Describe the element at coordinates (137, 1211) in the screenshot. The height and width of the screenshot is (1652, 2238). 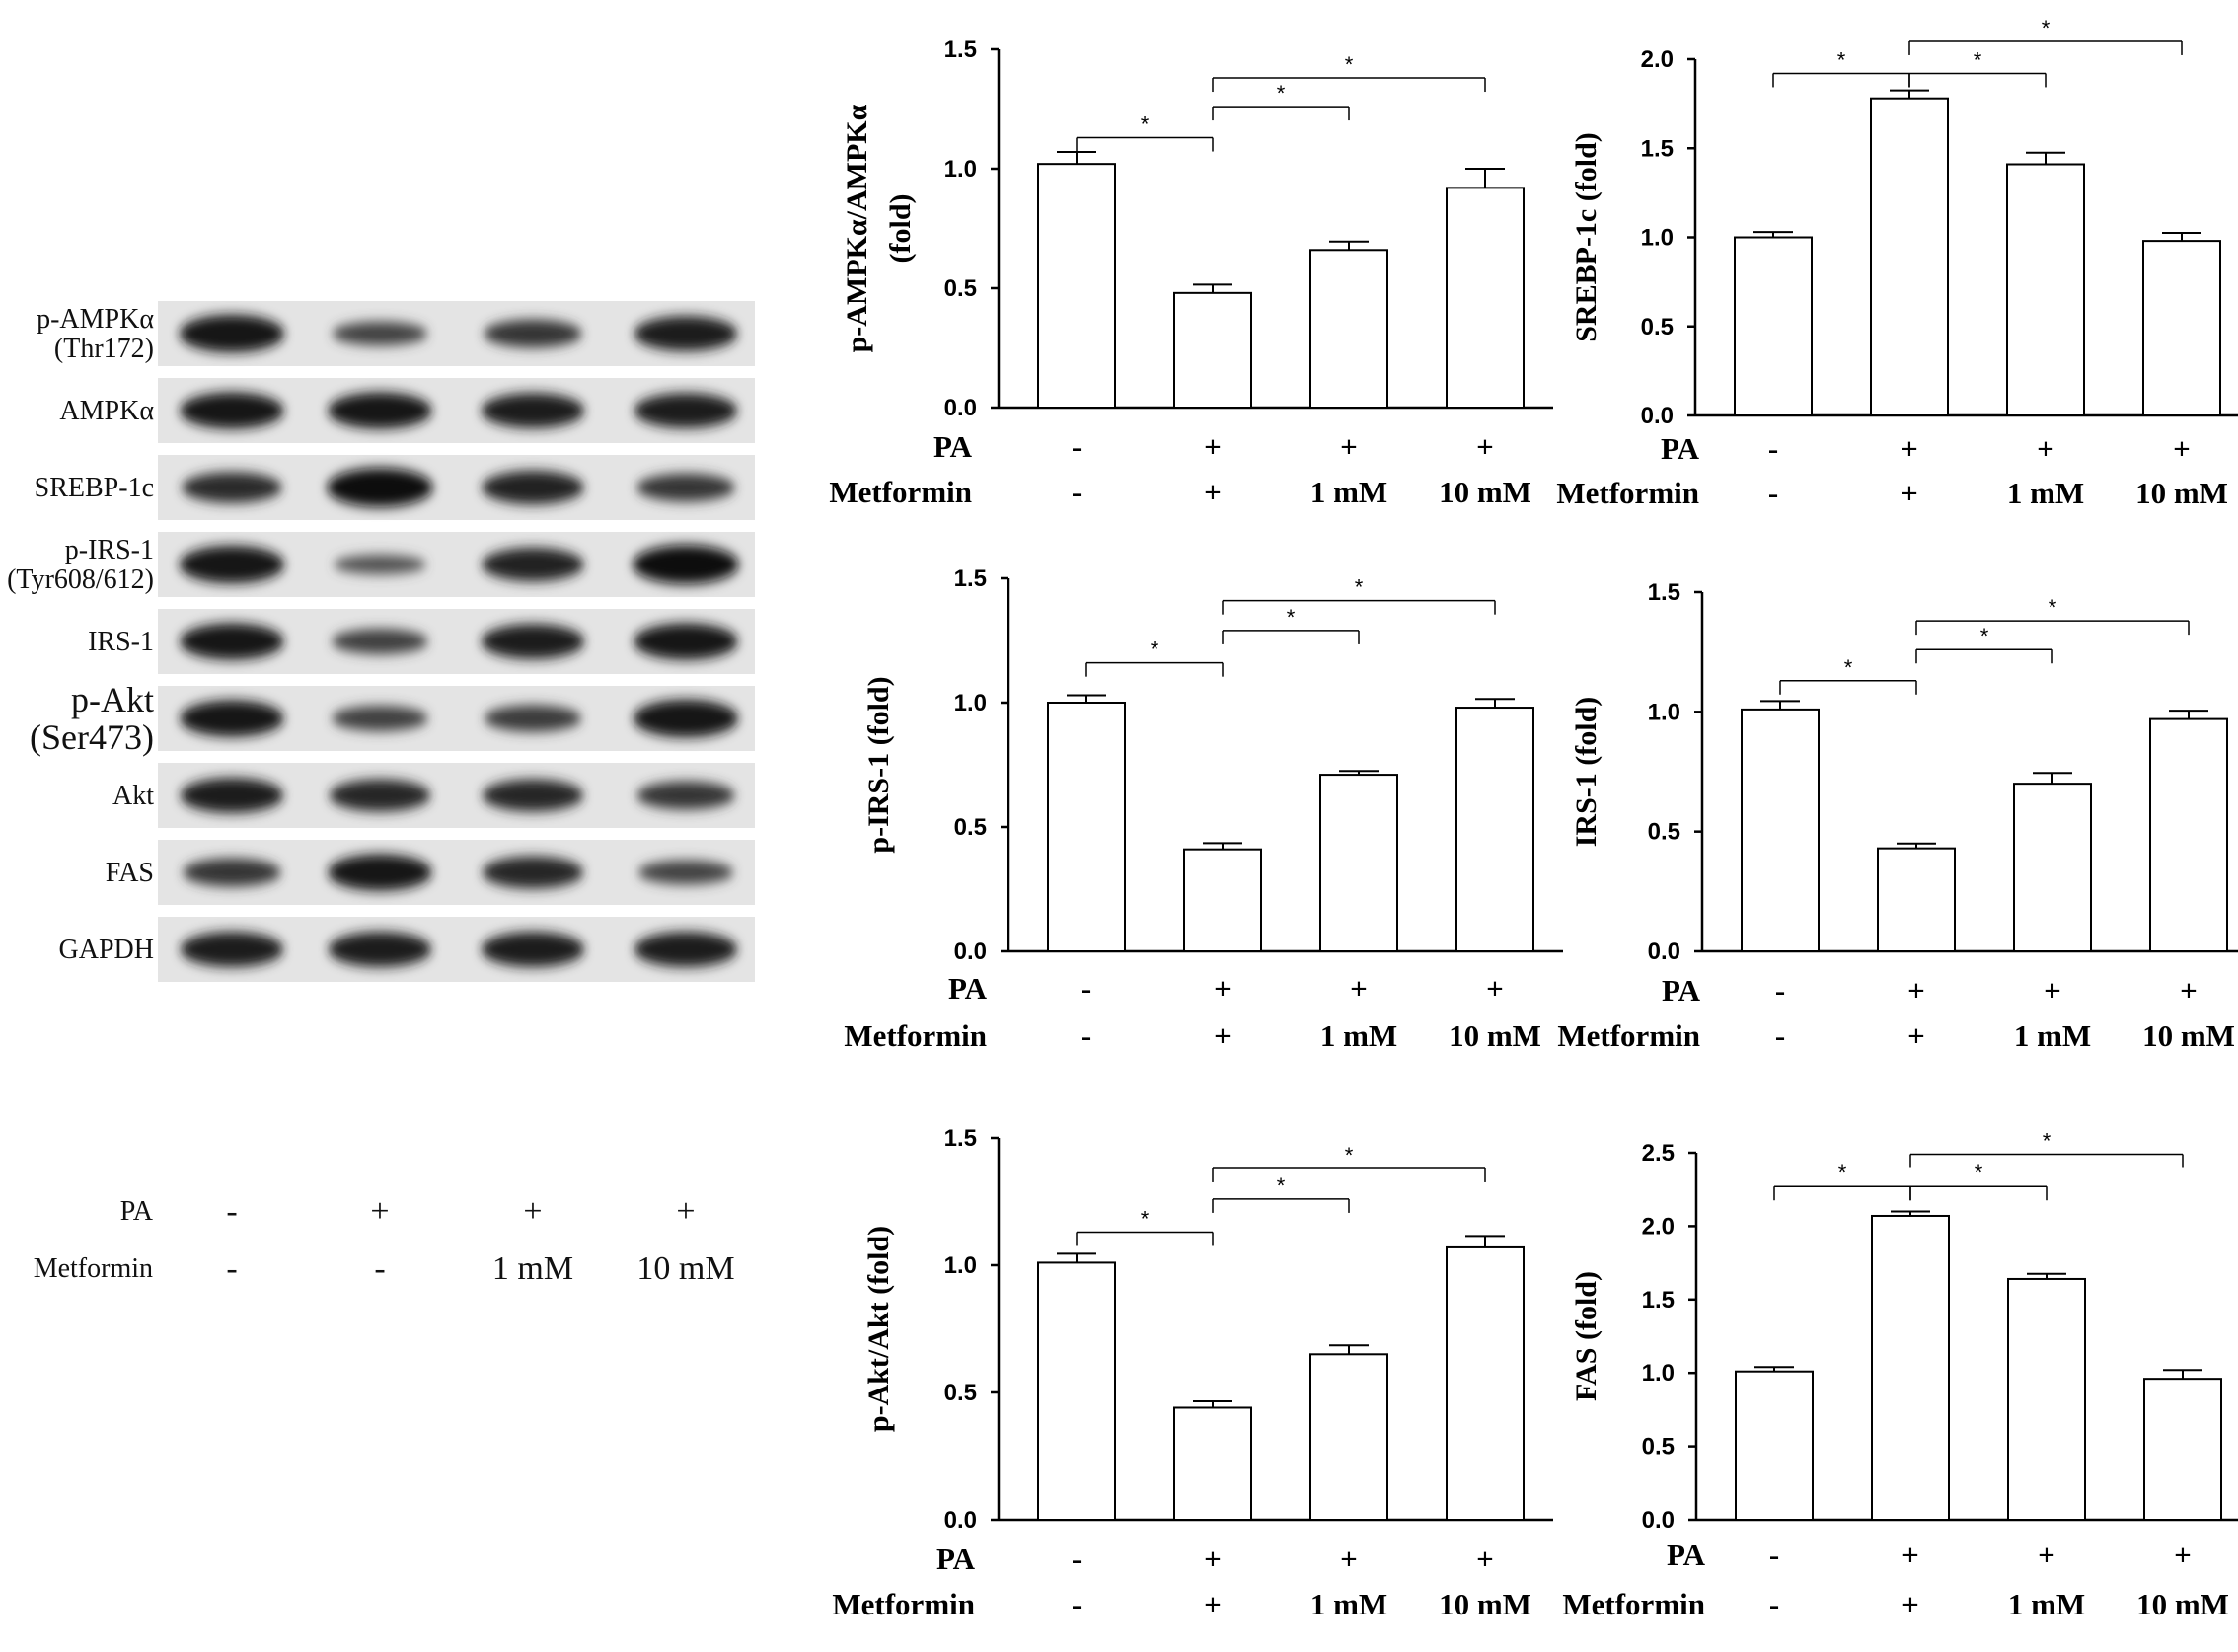
I see `blot-condition-label: PA` at that location.